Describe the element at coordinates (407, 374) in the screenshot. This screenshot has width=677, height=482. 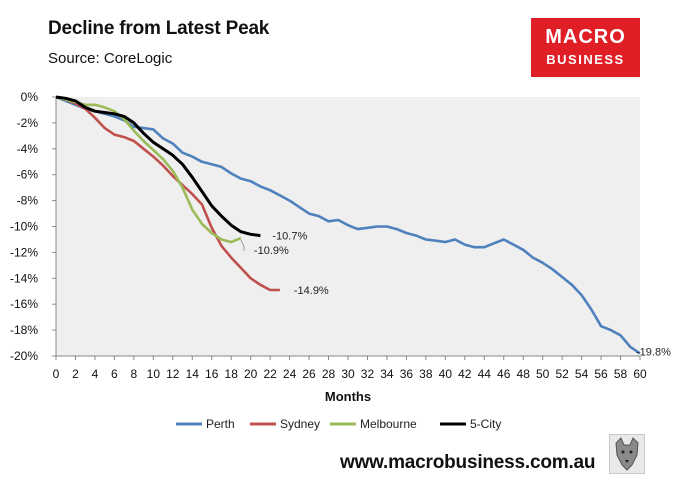
I see `x-tick-label: 36` at that location.